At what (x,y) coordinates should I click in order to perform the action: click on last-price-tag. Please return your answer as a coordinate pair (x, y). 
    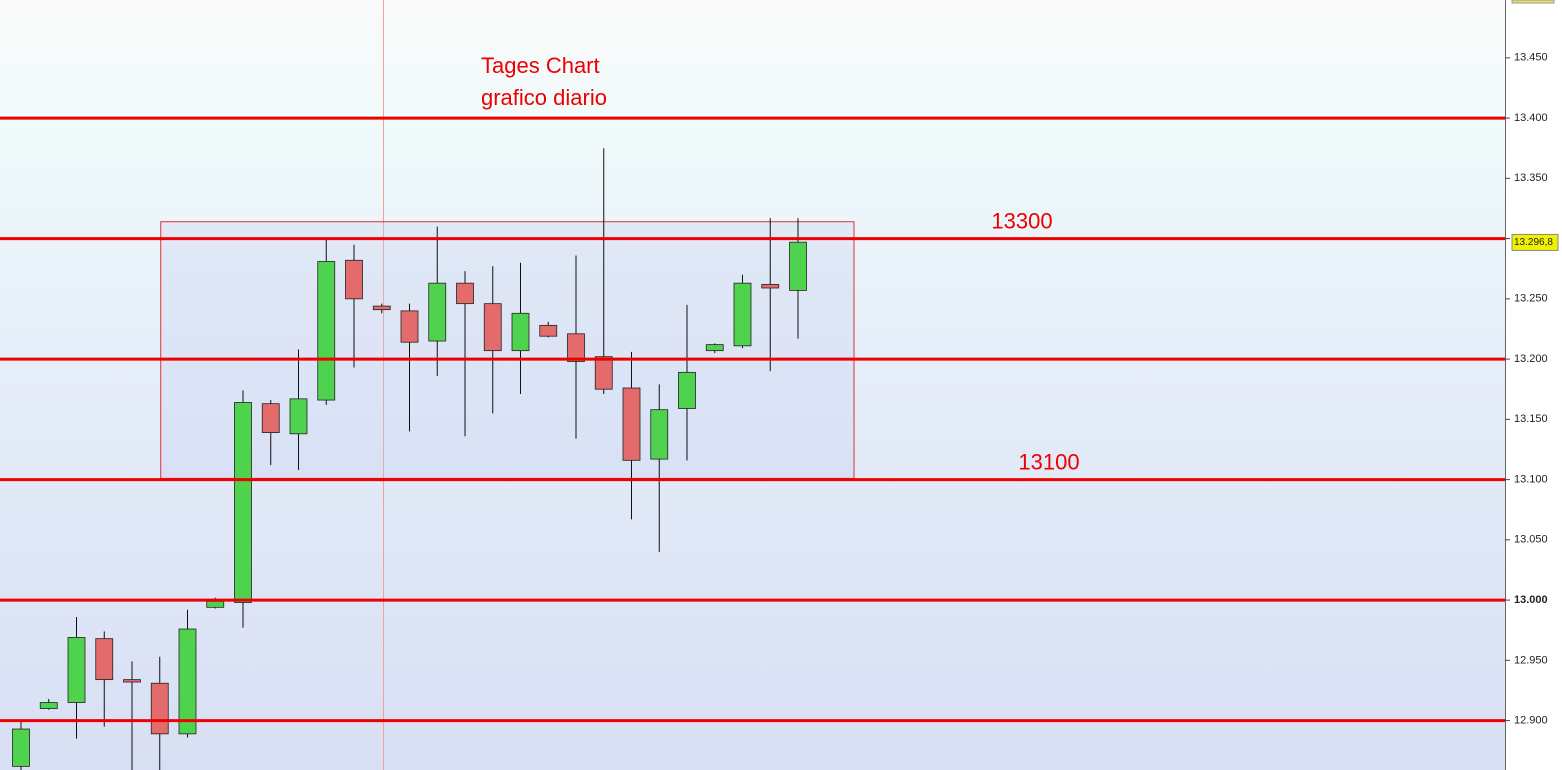
    Looking at the image, I should click on (1535, 242).